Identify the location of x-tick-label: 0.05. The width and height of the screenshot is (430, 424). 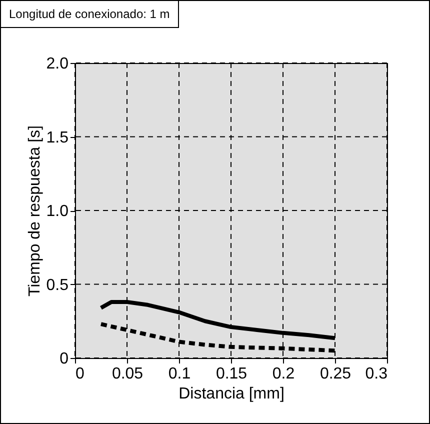
(128, 374).